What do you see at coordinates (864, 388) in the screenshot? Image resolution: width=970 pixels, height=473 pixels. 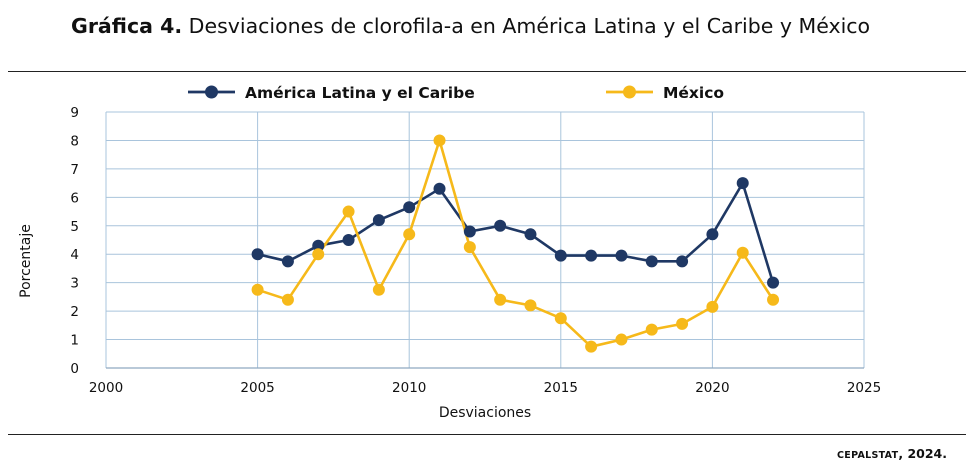 I see `x-tick-label: 2025` at bounding box center [864, 388].